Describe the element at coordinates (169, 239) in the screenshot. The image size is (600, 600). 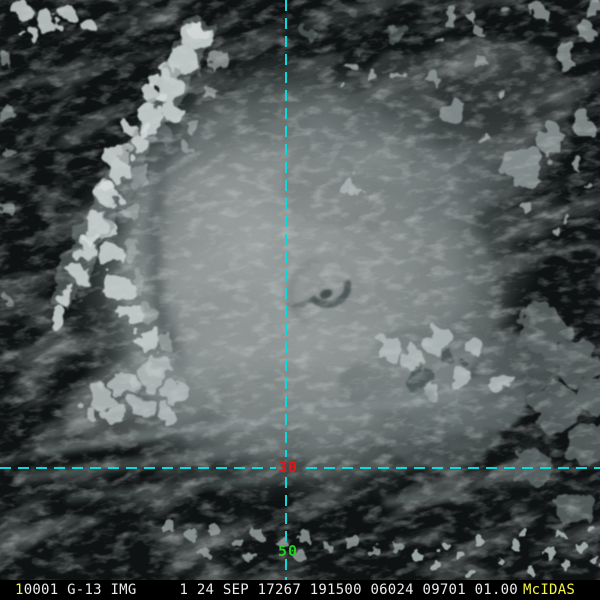
I see `west-rim-dark-lane` at that location.